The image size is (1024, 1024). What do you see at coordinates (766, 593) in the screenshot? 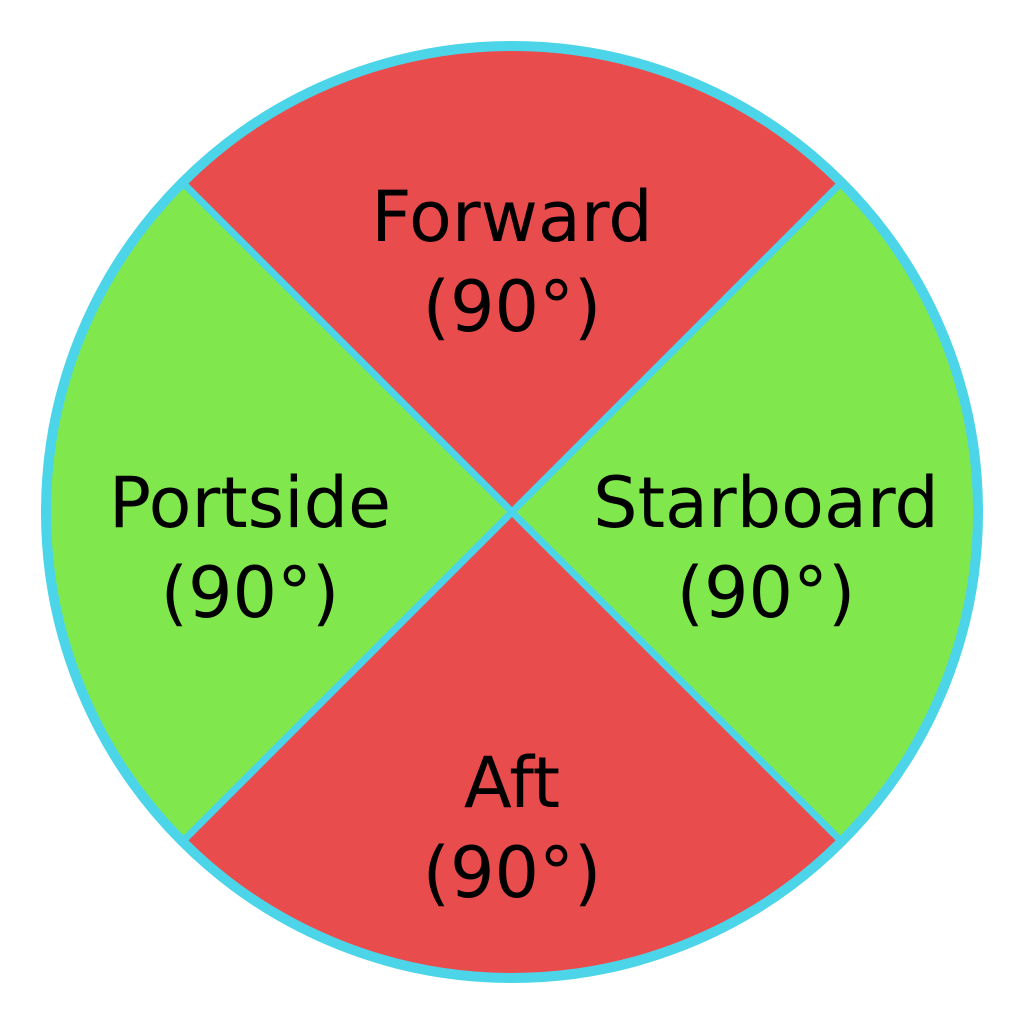
I see `starboard-angle: (90°)` at bounding box center [766, 593].